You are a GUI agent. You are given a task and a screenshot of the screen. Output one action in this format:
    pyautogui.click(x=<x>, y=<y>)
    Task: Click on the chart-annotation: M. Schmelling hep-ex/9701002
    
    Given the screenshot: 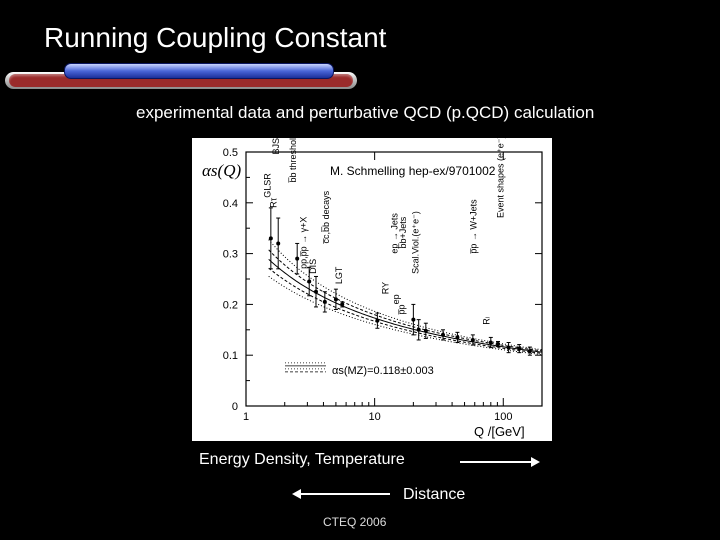 What is the action you would take?
    pyautogui.click(x=413, y=171)
    